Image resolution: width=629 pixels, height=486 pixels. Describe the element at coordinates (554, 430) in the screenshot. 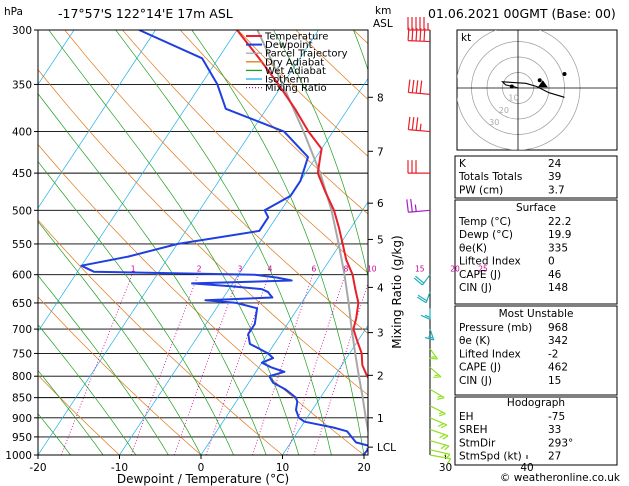

I see `table-row-value: 33` at that location.